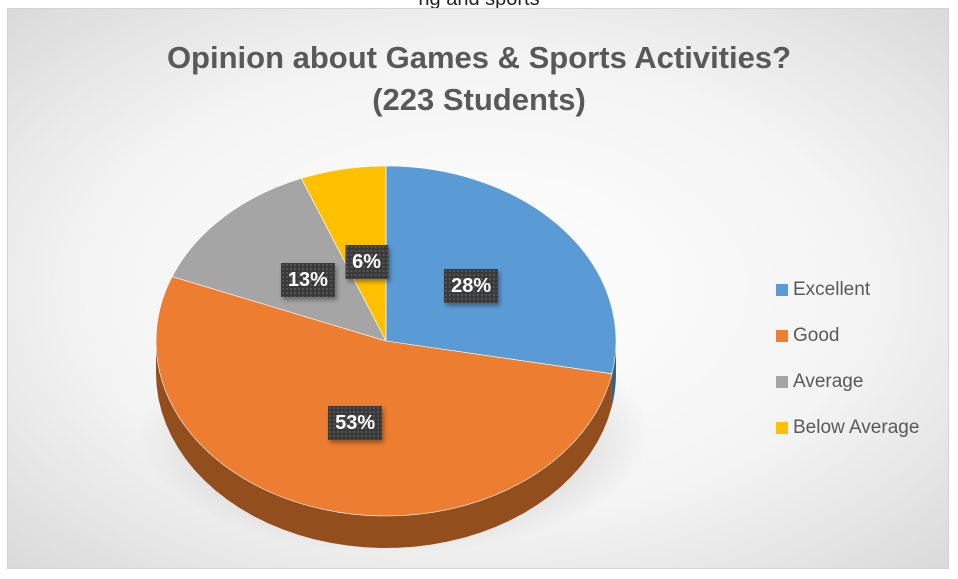 Image resolution: width=958 pixels, height=579 pixels. What do you see at coordinates (832, 289) in the screenshot?
I see `legend-label: Excellent` at bounding box center [832, 289].